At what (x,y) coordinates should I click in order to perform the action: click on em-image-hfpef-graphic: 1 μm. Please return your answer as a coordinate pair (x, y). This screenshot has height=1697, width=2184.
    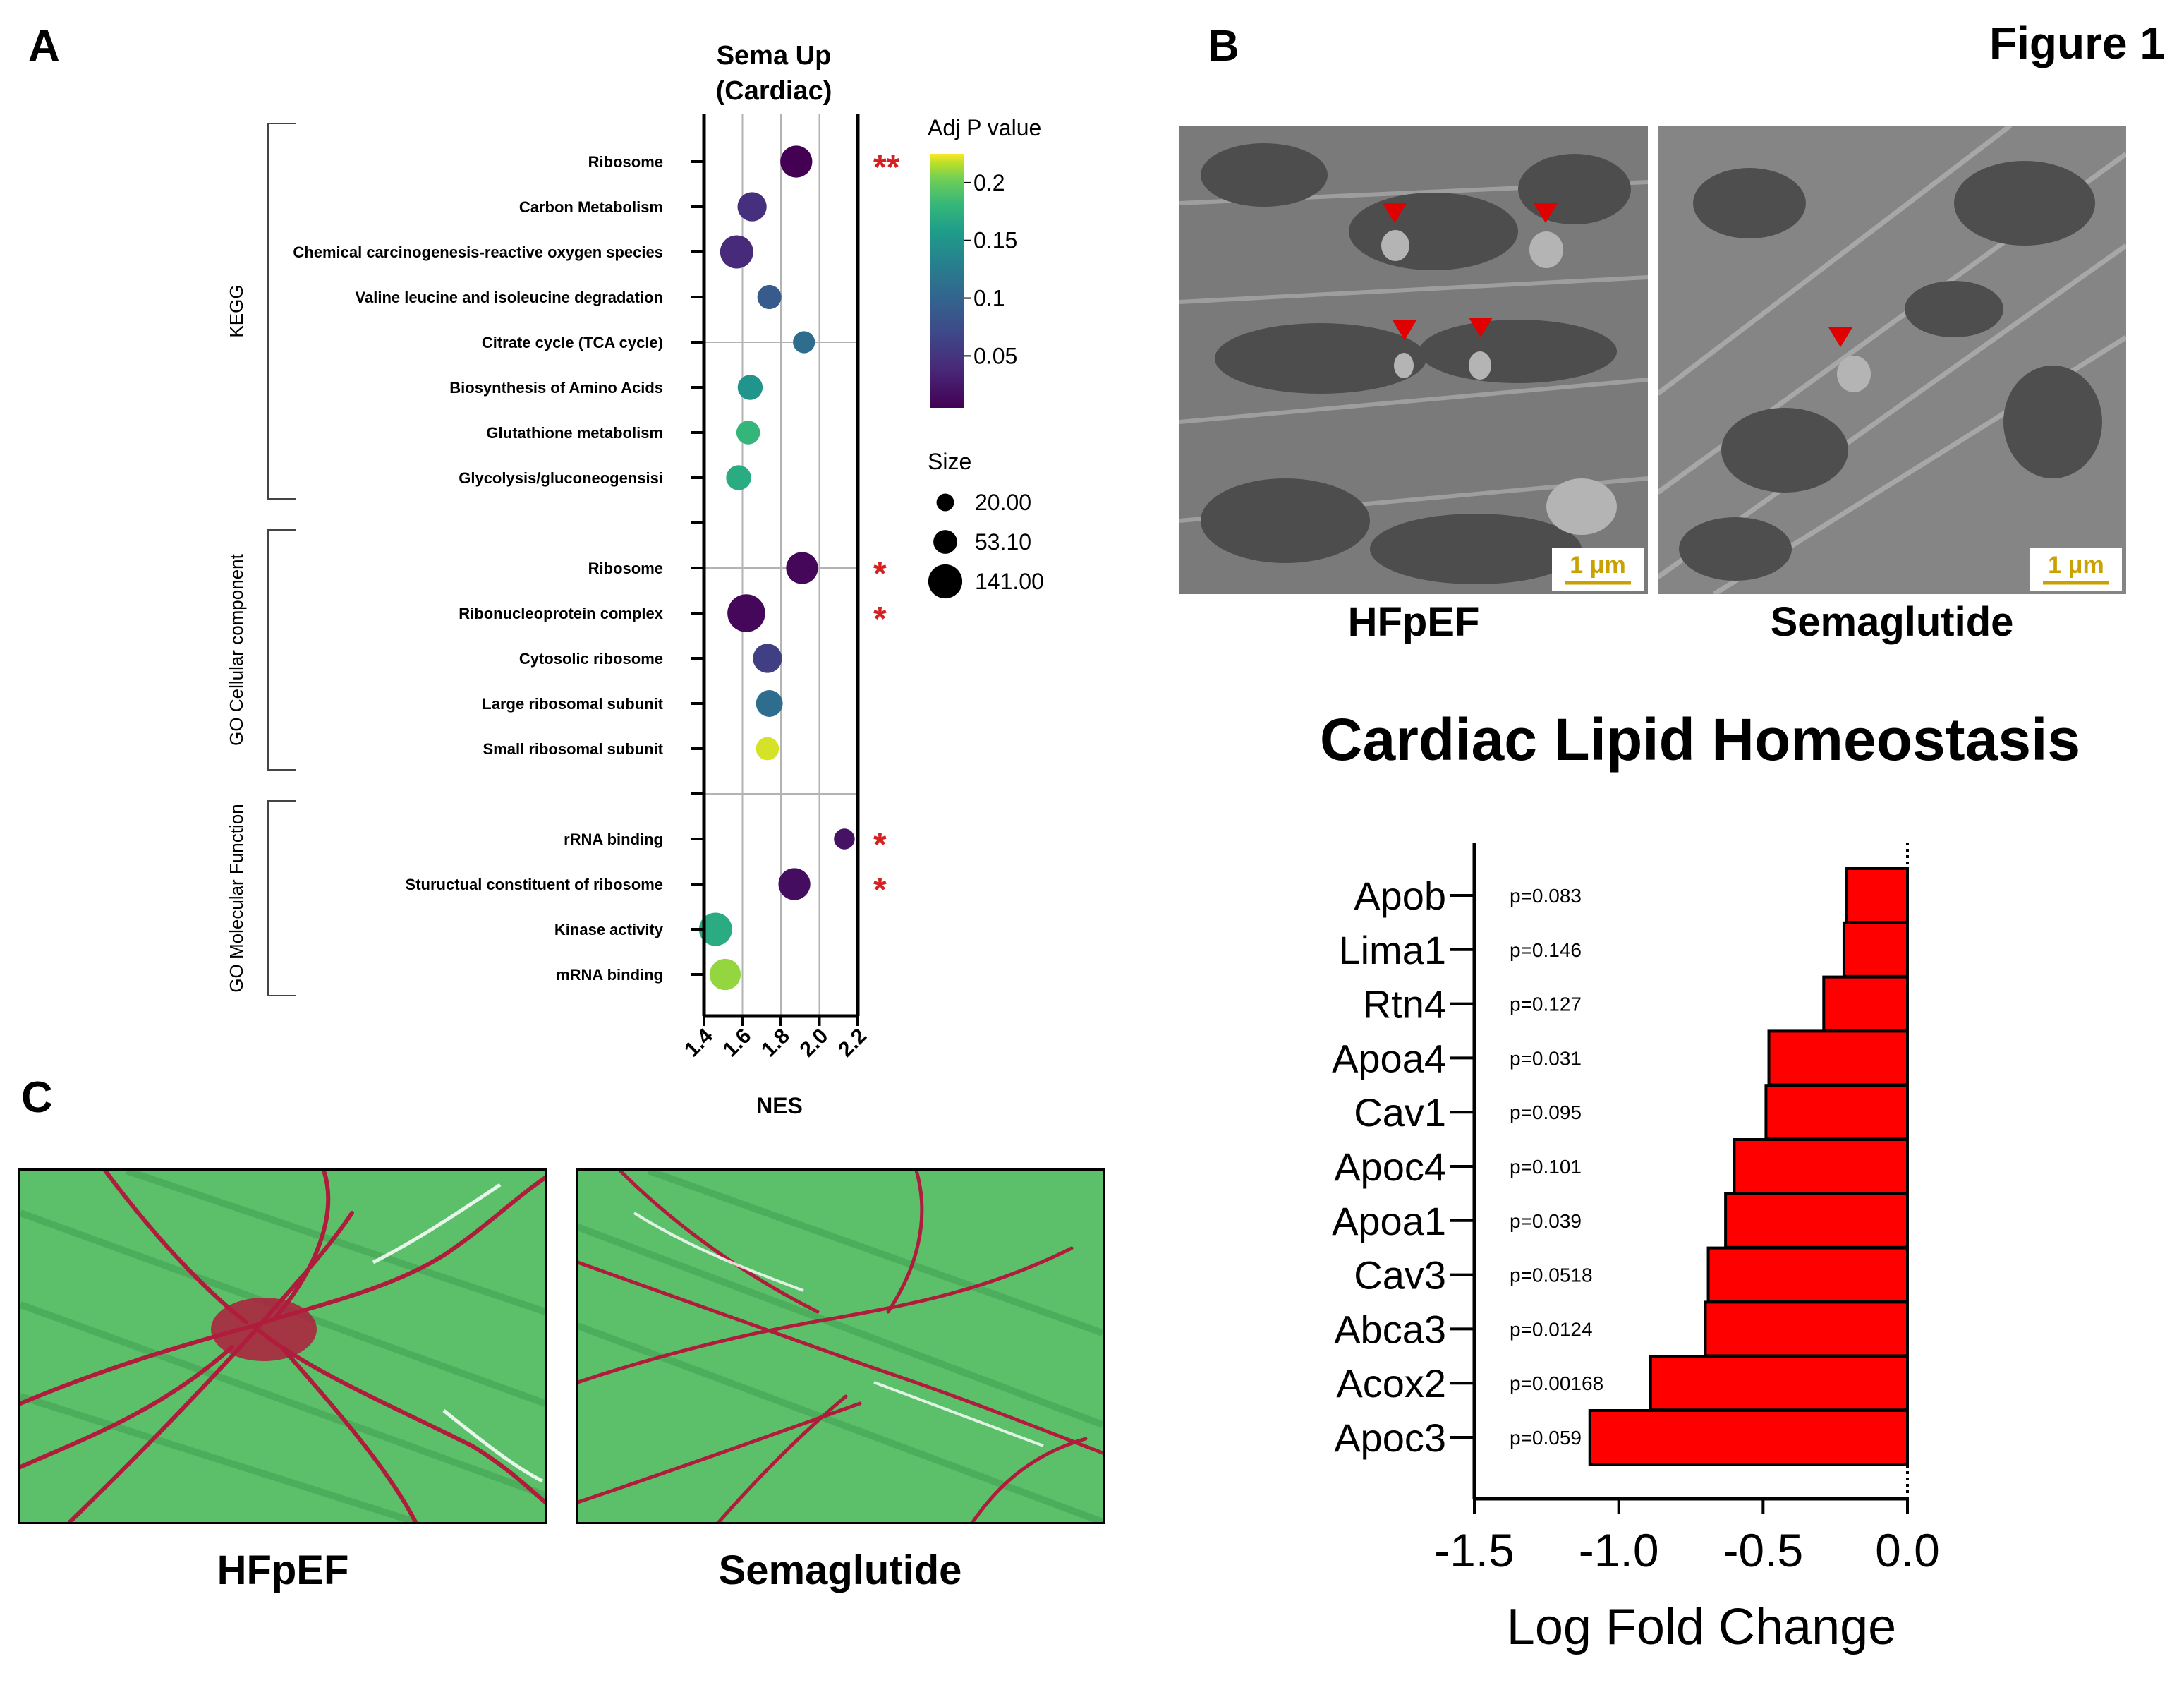
    Looking at the image, I should click on (1414, 360).